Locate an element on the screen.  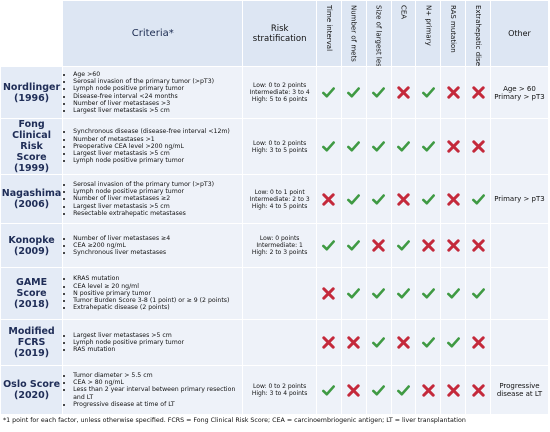
criteria-item: Number of liver metastases >3 is located at coordinates (157, 103).